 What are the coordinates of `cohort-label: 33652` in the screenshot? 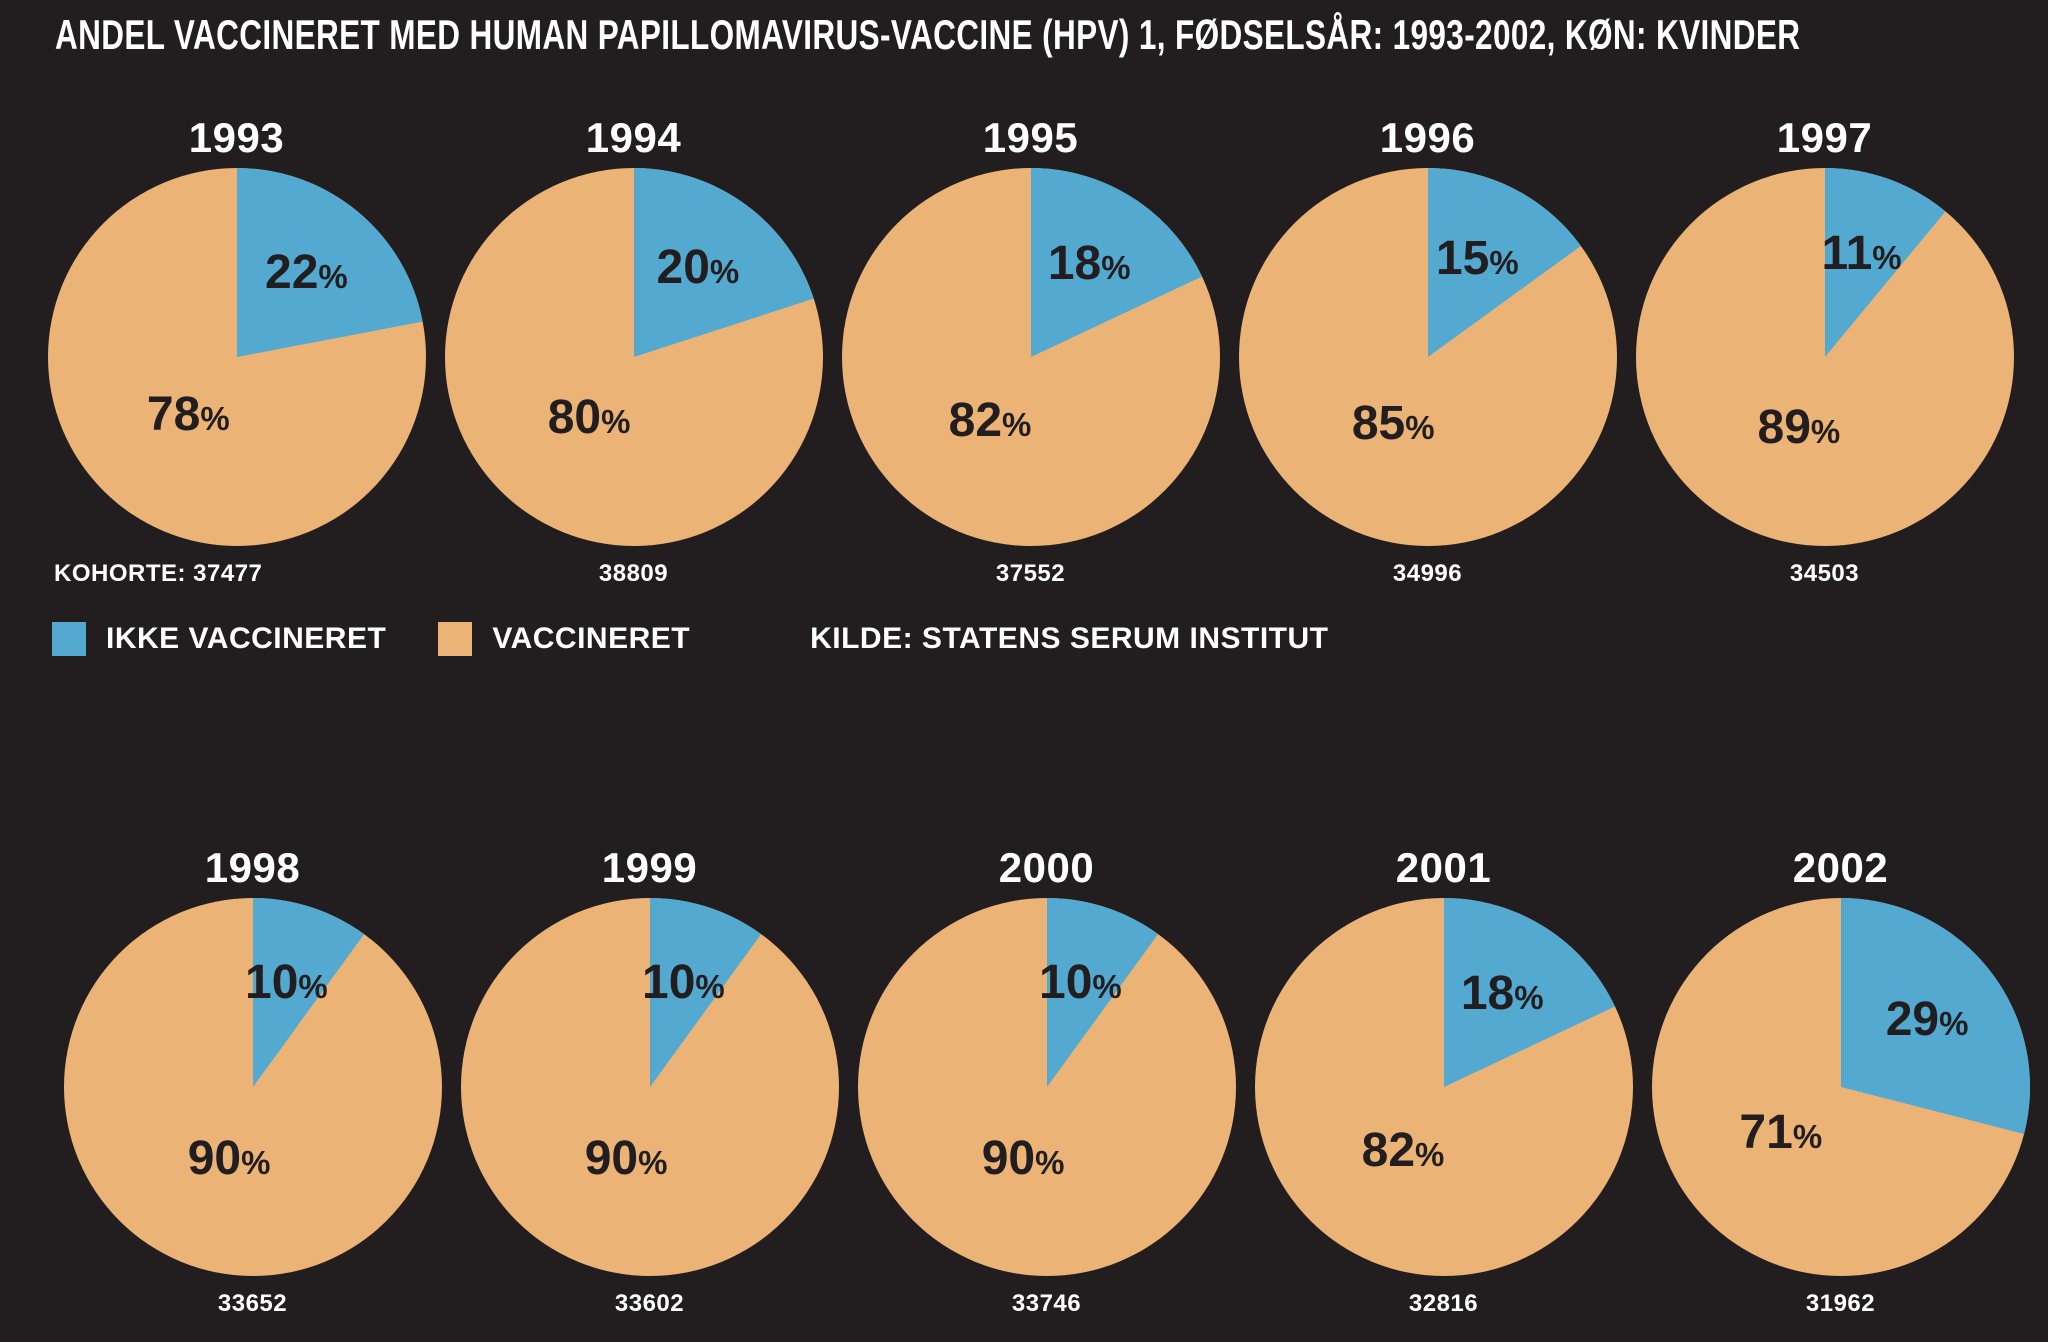 It's located at (252, 1303).